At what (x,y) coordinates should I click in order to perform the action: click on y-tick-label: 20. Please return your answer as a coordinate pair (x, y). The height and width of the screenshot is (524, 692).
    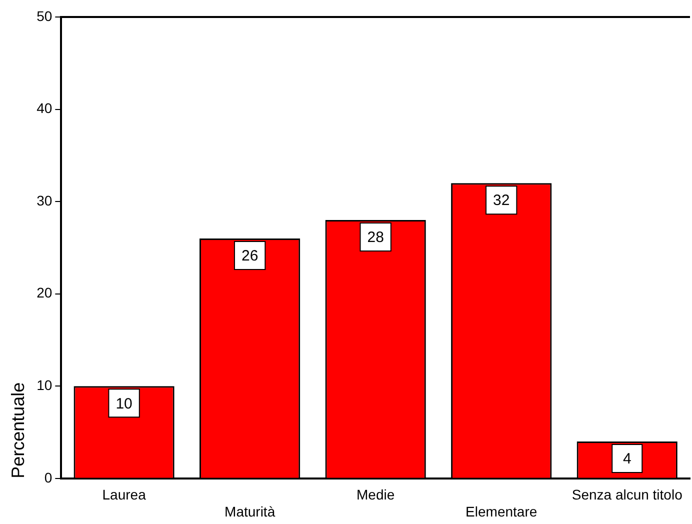
    Looking at the image, I should click on (44, 292).